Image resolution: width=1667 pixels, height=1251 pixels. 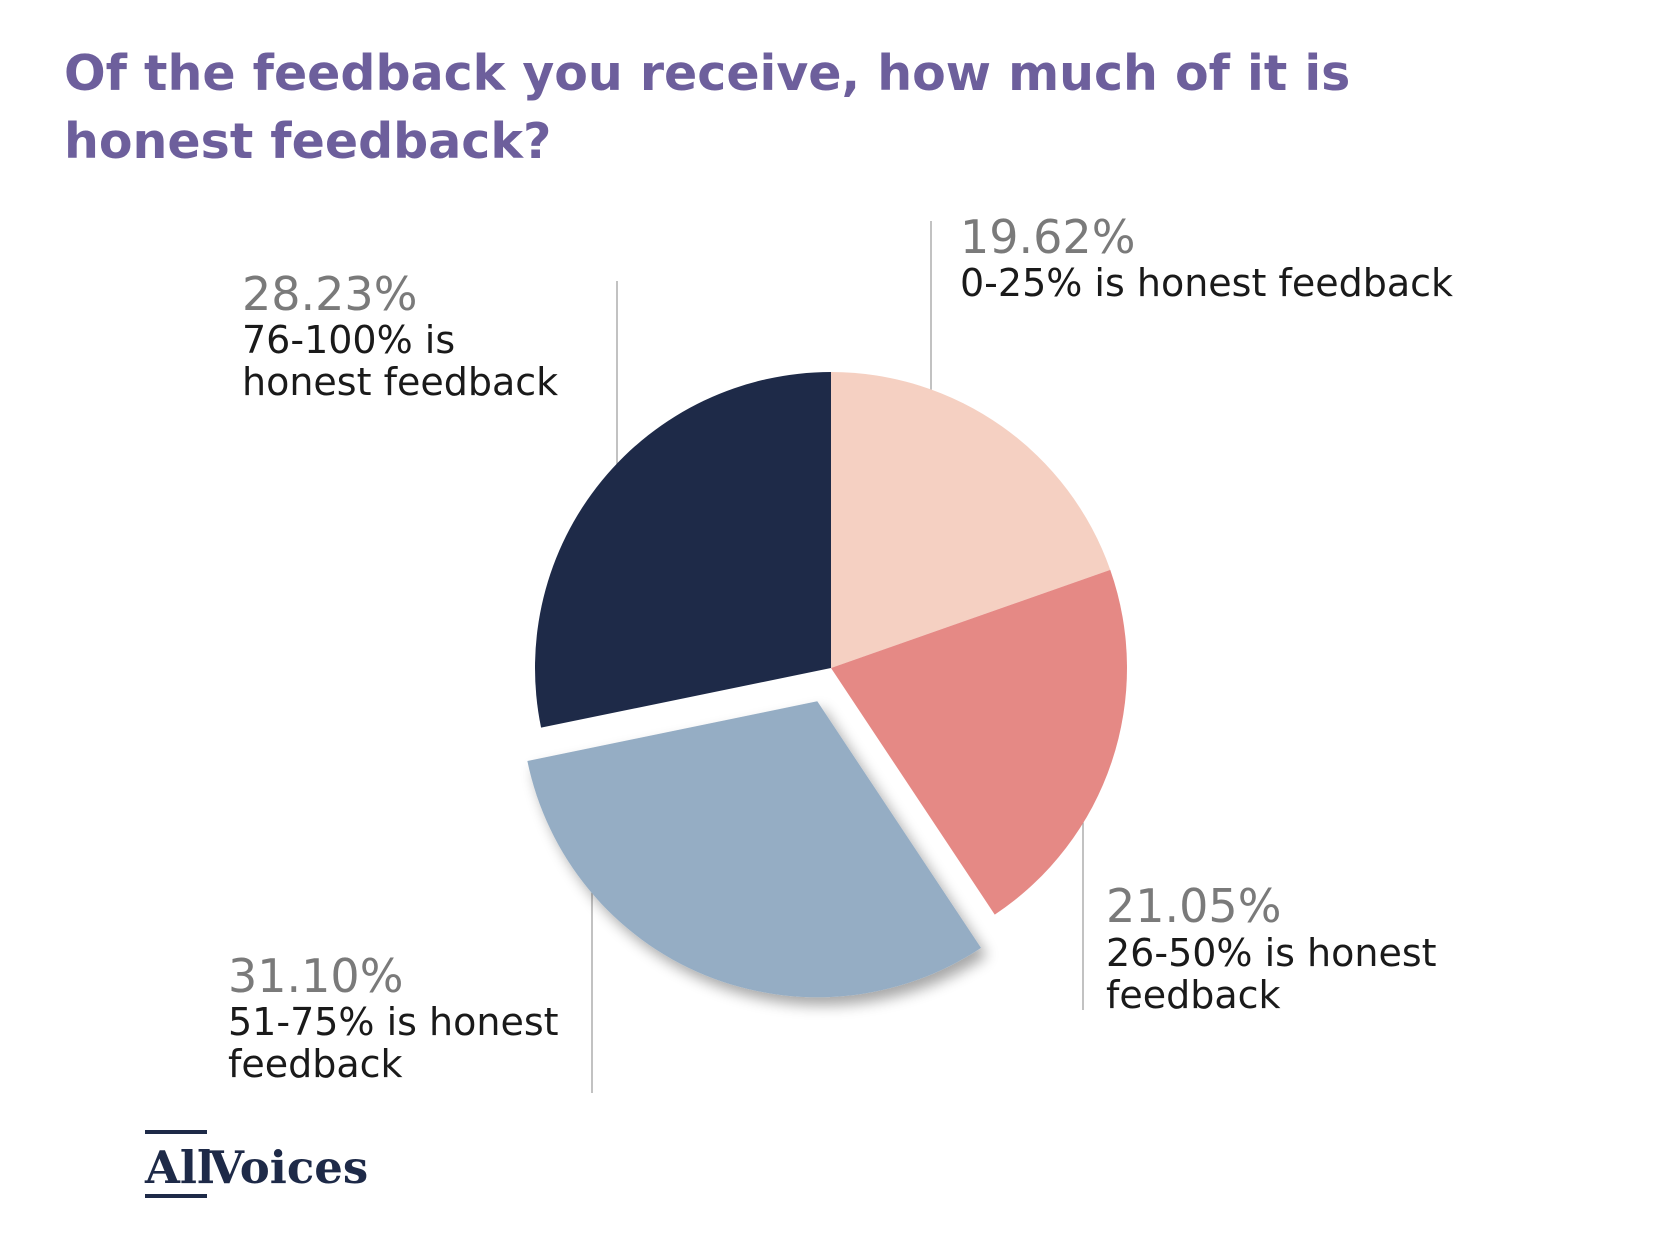 I want to click on slice-value-label: 28.23%, so click(x=329, y=294).